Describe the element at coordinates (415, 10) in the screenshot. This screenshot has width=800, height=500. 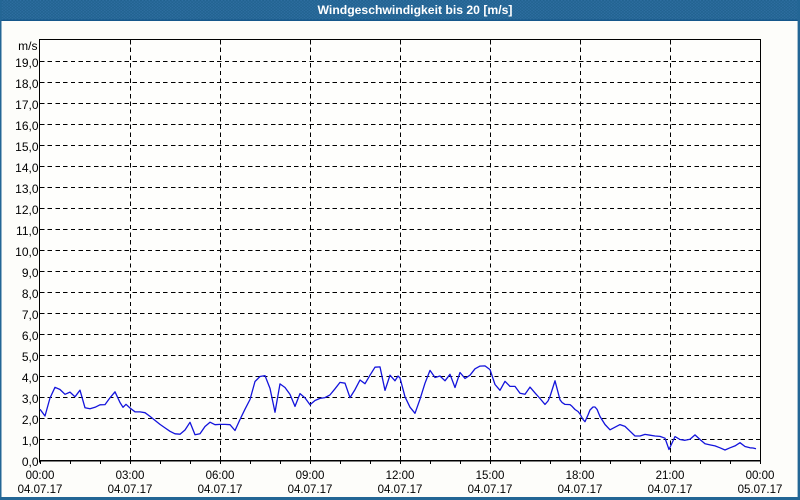
I see `svg-text:Windgeschwindigkeit bis 20 [m/: Windgeschwindigkeit bis 20 [m/s]` at that location.